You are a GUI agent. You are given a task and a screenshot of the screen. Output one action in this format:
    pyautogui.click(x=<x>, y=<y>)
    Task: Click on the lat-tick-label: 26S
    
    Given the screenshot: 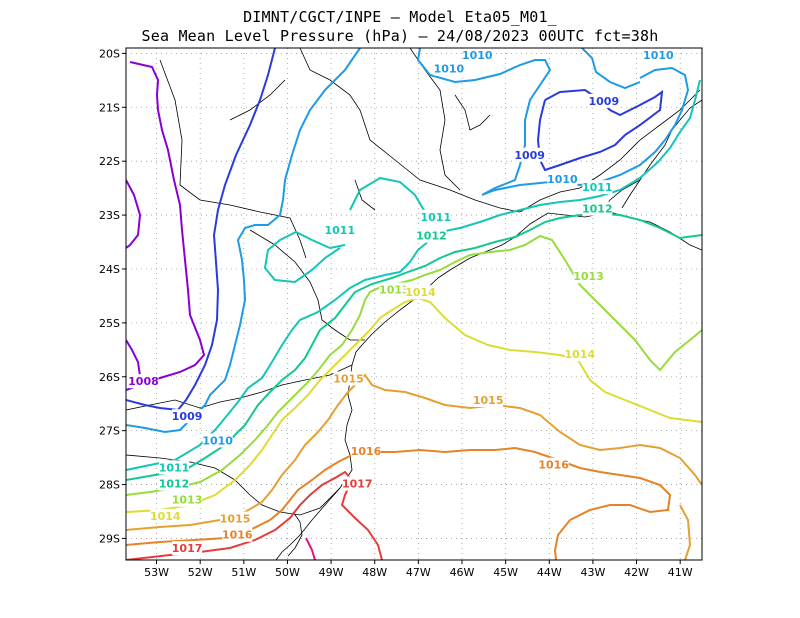 What is the action you would take?
    pyautogui.click(x=109, y=377)
    